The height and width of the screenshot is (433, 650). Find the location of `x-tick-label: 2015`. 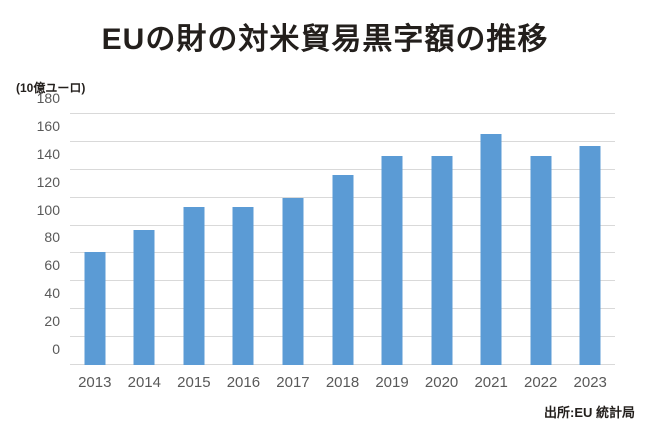

x-tick-label: 2015 is located at coordinates (194, 382).